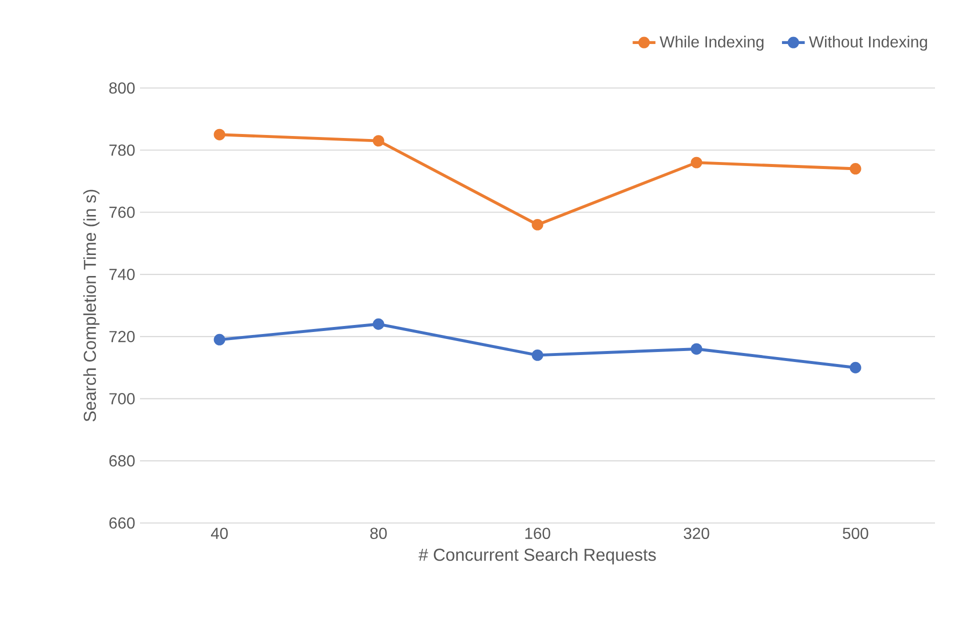  What do you see at coordinates (855, 534) in the screenshot?
I see `x-tick-label: 500` at bounding box center [855, 534].